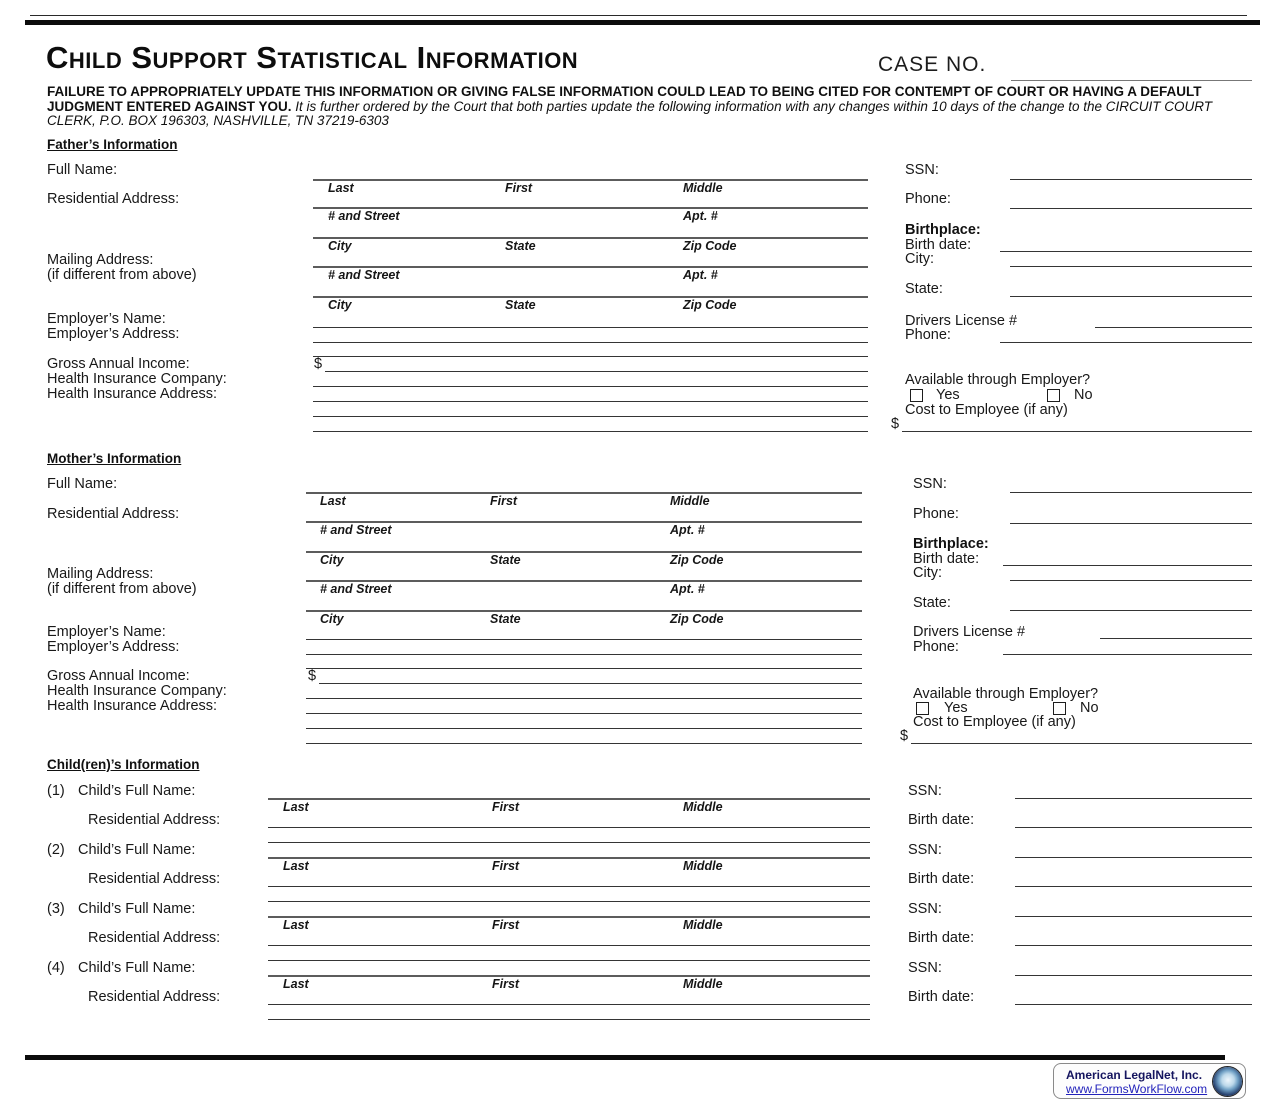  What do you see at coordinates (584, 654) in the screenshot?
I see `mother-employer-address-line` at bounding box center [584, 654].